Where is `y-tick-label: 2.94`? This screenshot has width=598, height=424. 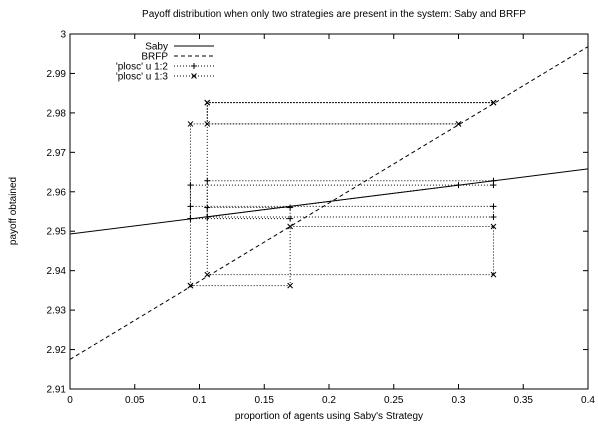 y-tick-label: 2.94 is located at coordinates (57, 271).